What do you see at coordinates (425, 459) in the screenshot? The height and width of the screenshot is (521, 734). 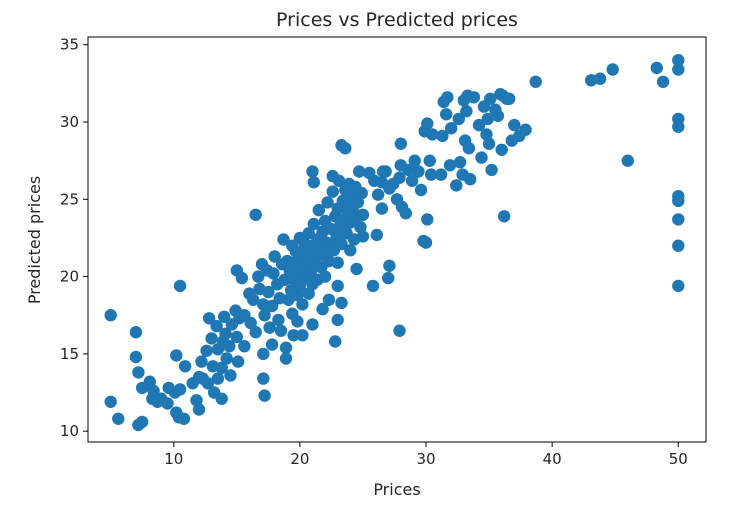 I see `x-tick-label: 30` at bounding box center [425, 459].